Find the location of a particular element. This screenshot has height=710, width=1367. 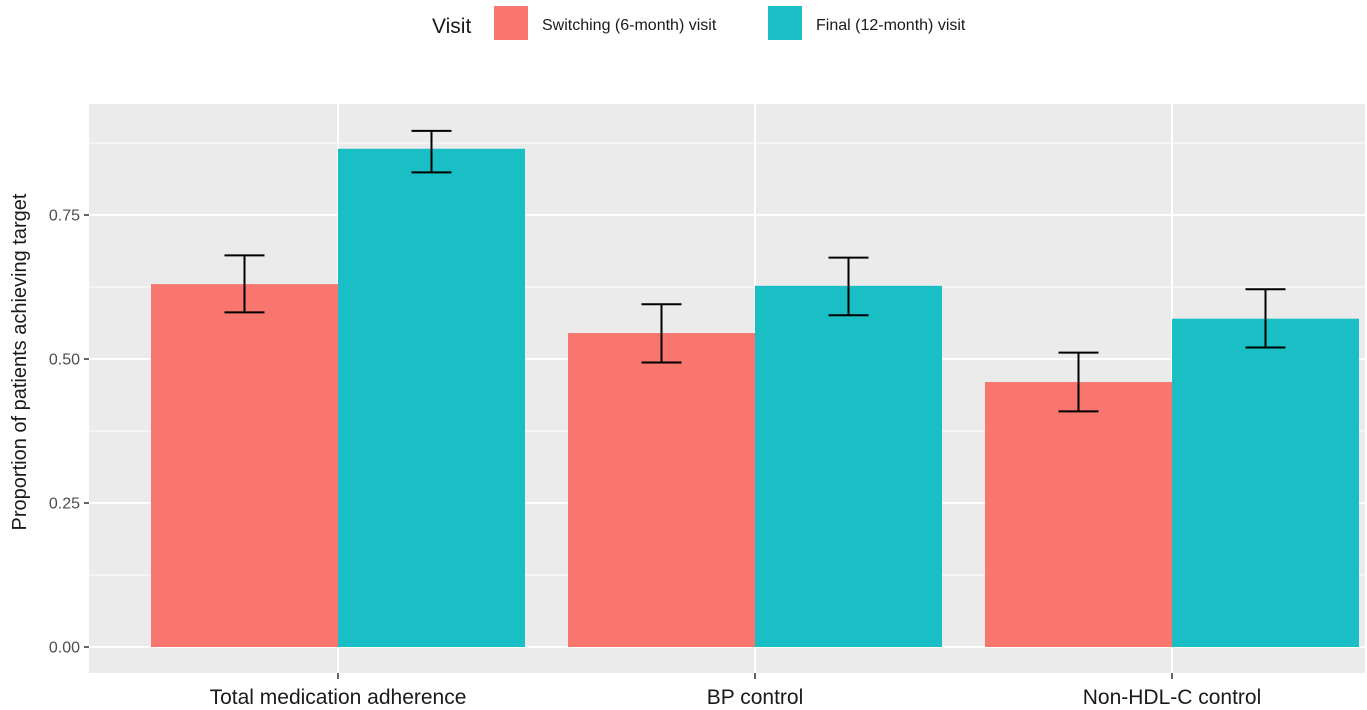

legend-swatch-final is located at coordinates (785, 23).